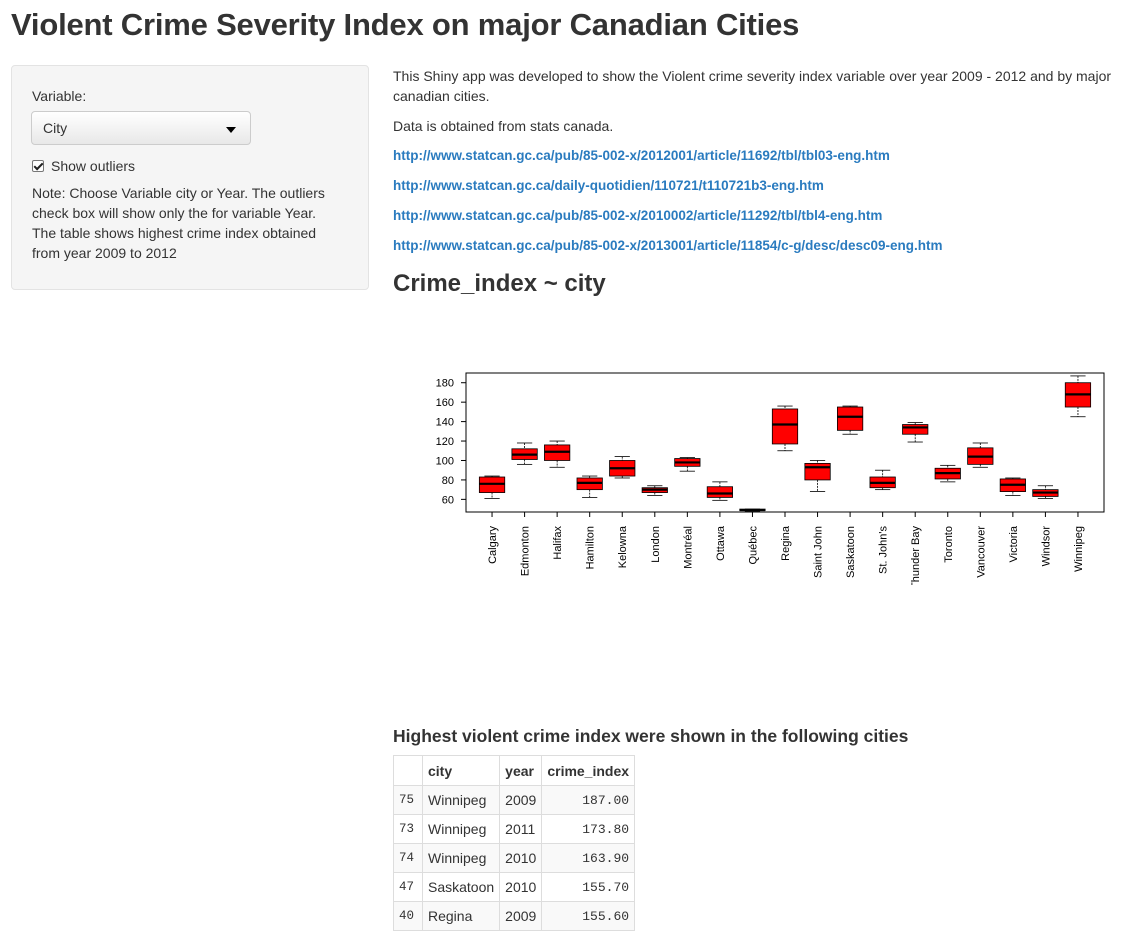  Describe the element at coordinates (588, 770) in the screenshot. I see `column-header-crime-index: crime_index` at that location.